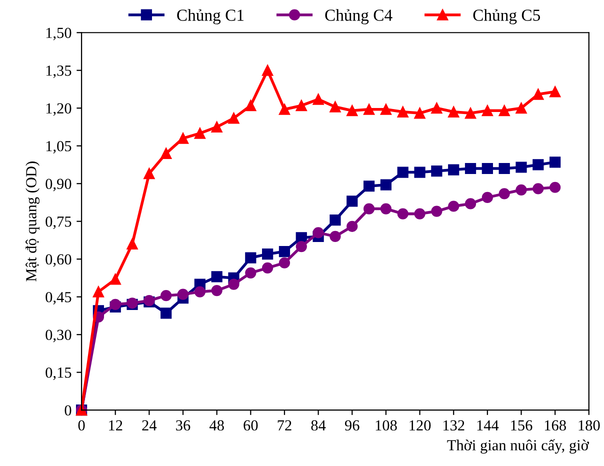 The height and width of the screenshot is (466, 604). Describe the element at coordinates (59, 222) in the screenshot. I see `y-tick-label: 0,75` at that location.